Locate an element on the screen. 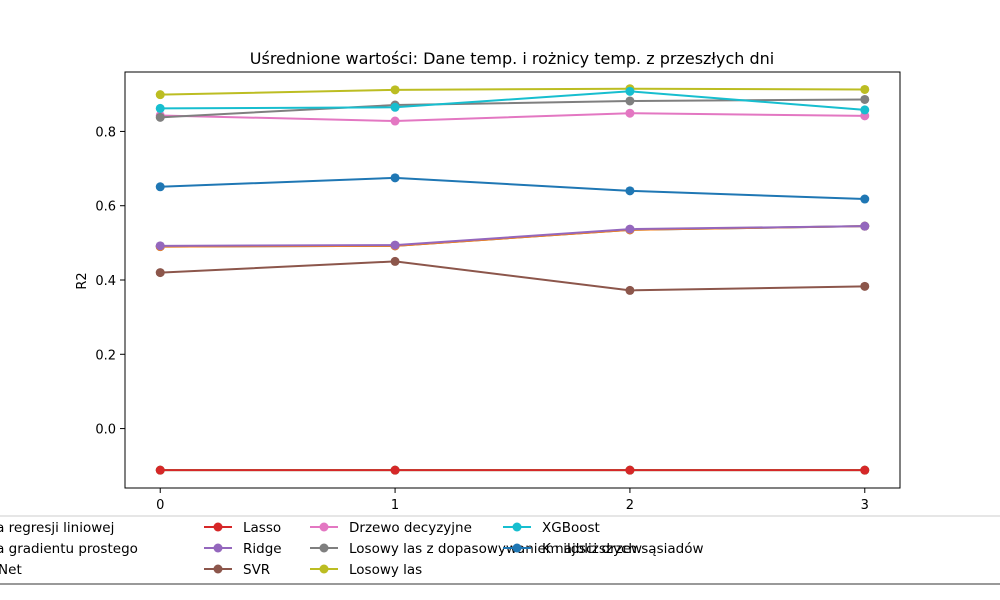 The height and width of the screenshot is (600, 1000). legend-label: Metoda gradientu prostego is located at coordinates (69, 549).